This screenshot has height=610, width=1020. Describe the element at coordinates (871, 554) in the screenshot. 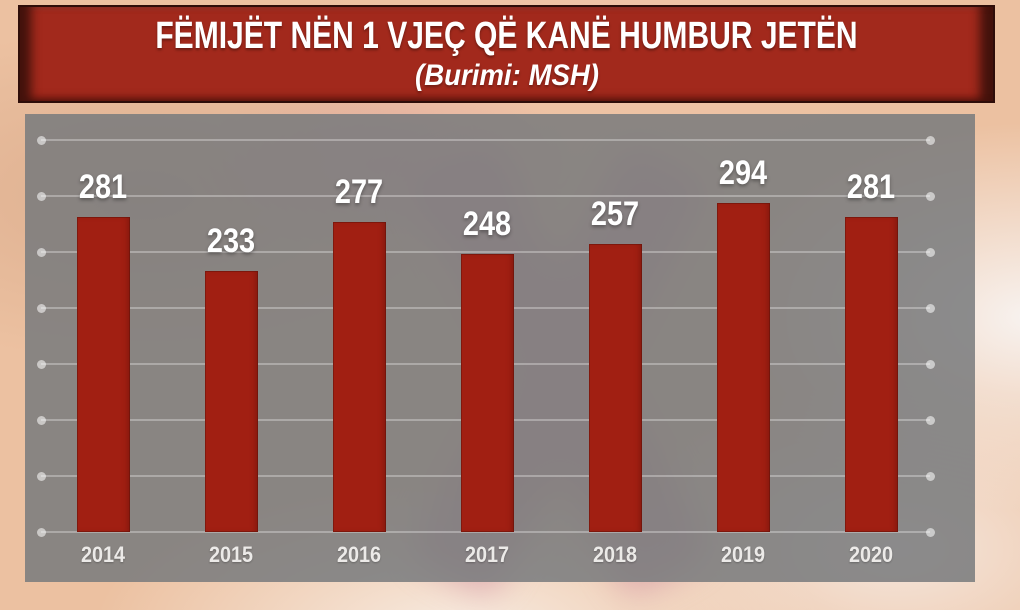

I see `x-axis-label: 2020` at that location.